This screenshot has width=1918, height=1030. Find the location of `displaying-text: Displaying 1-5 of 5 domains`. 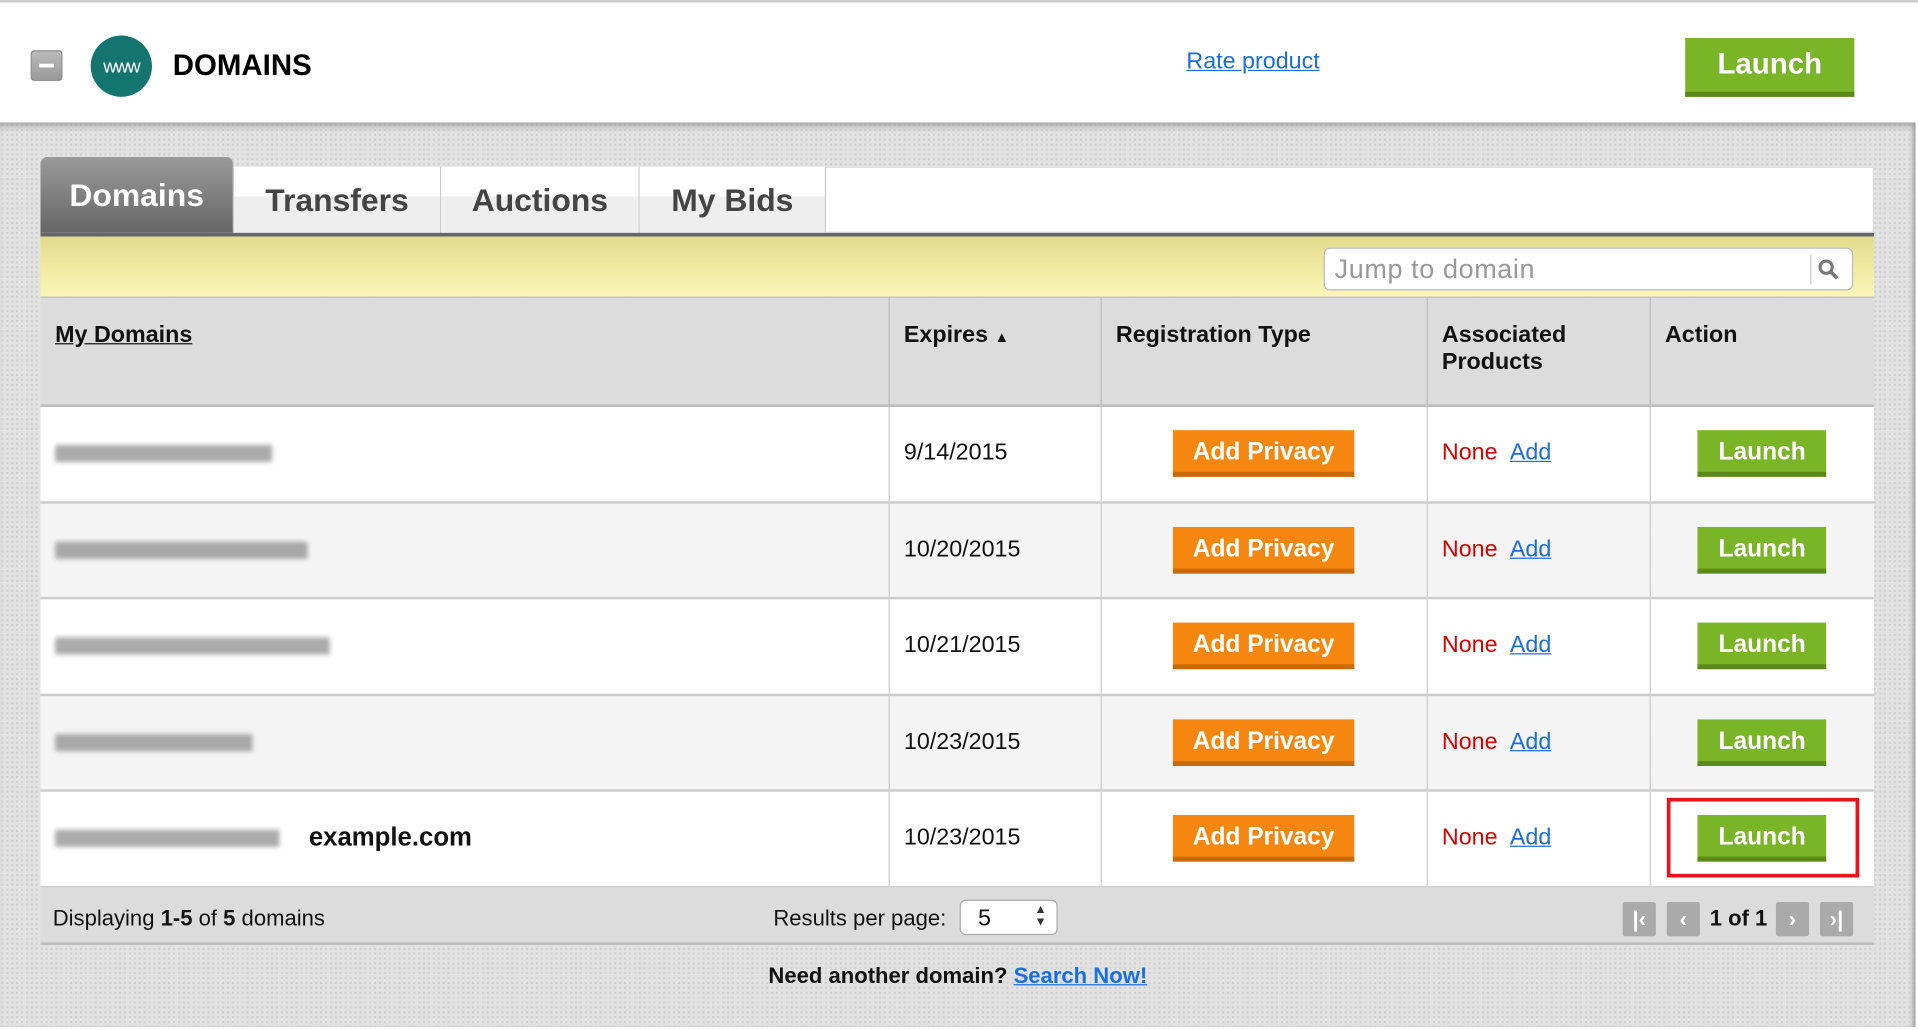

displaying-text: Displaying 1-5 of 5 domains is located at coordinates (188, 918).